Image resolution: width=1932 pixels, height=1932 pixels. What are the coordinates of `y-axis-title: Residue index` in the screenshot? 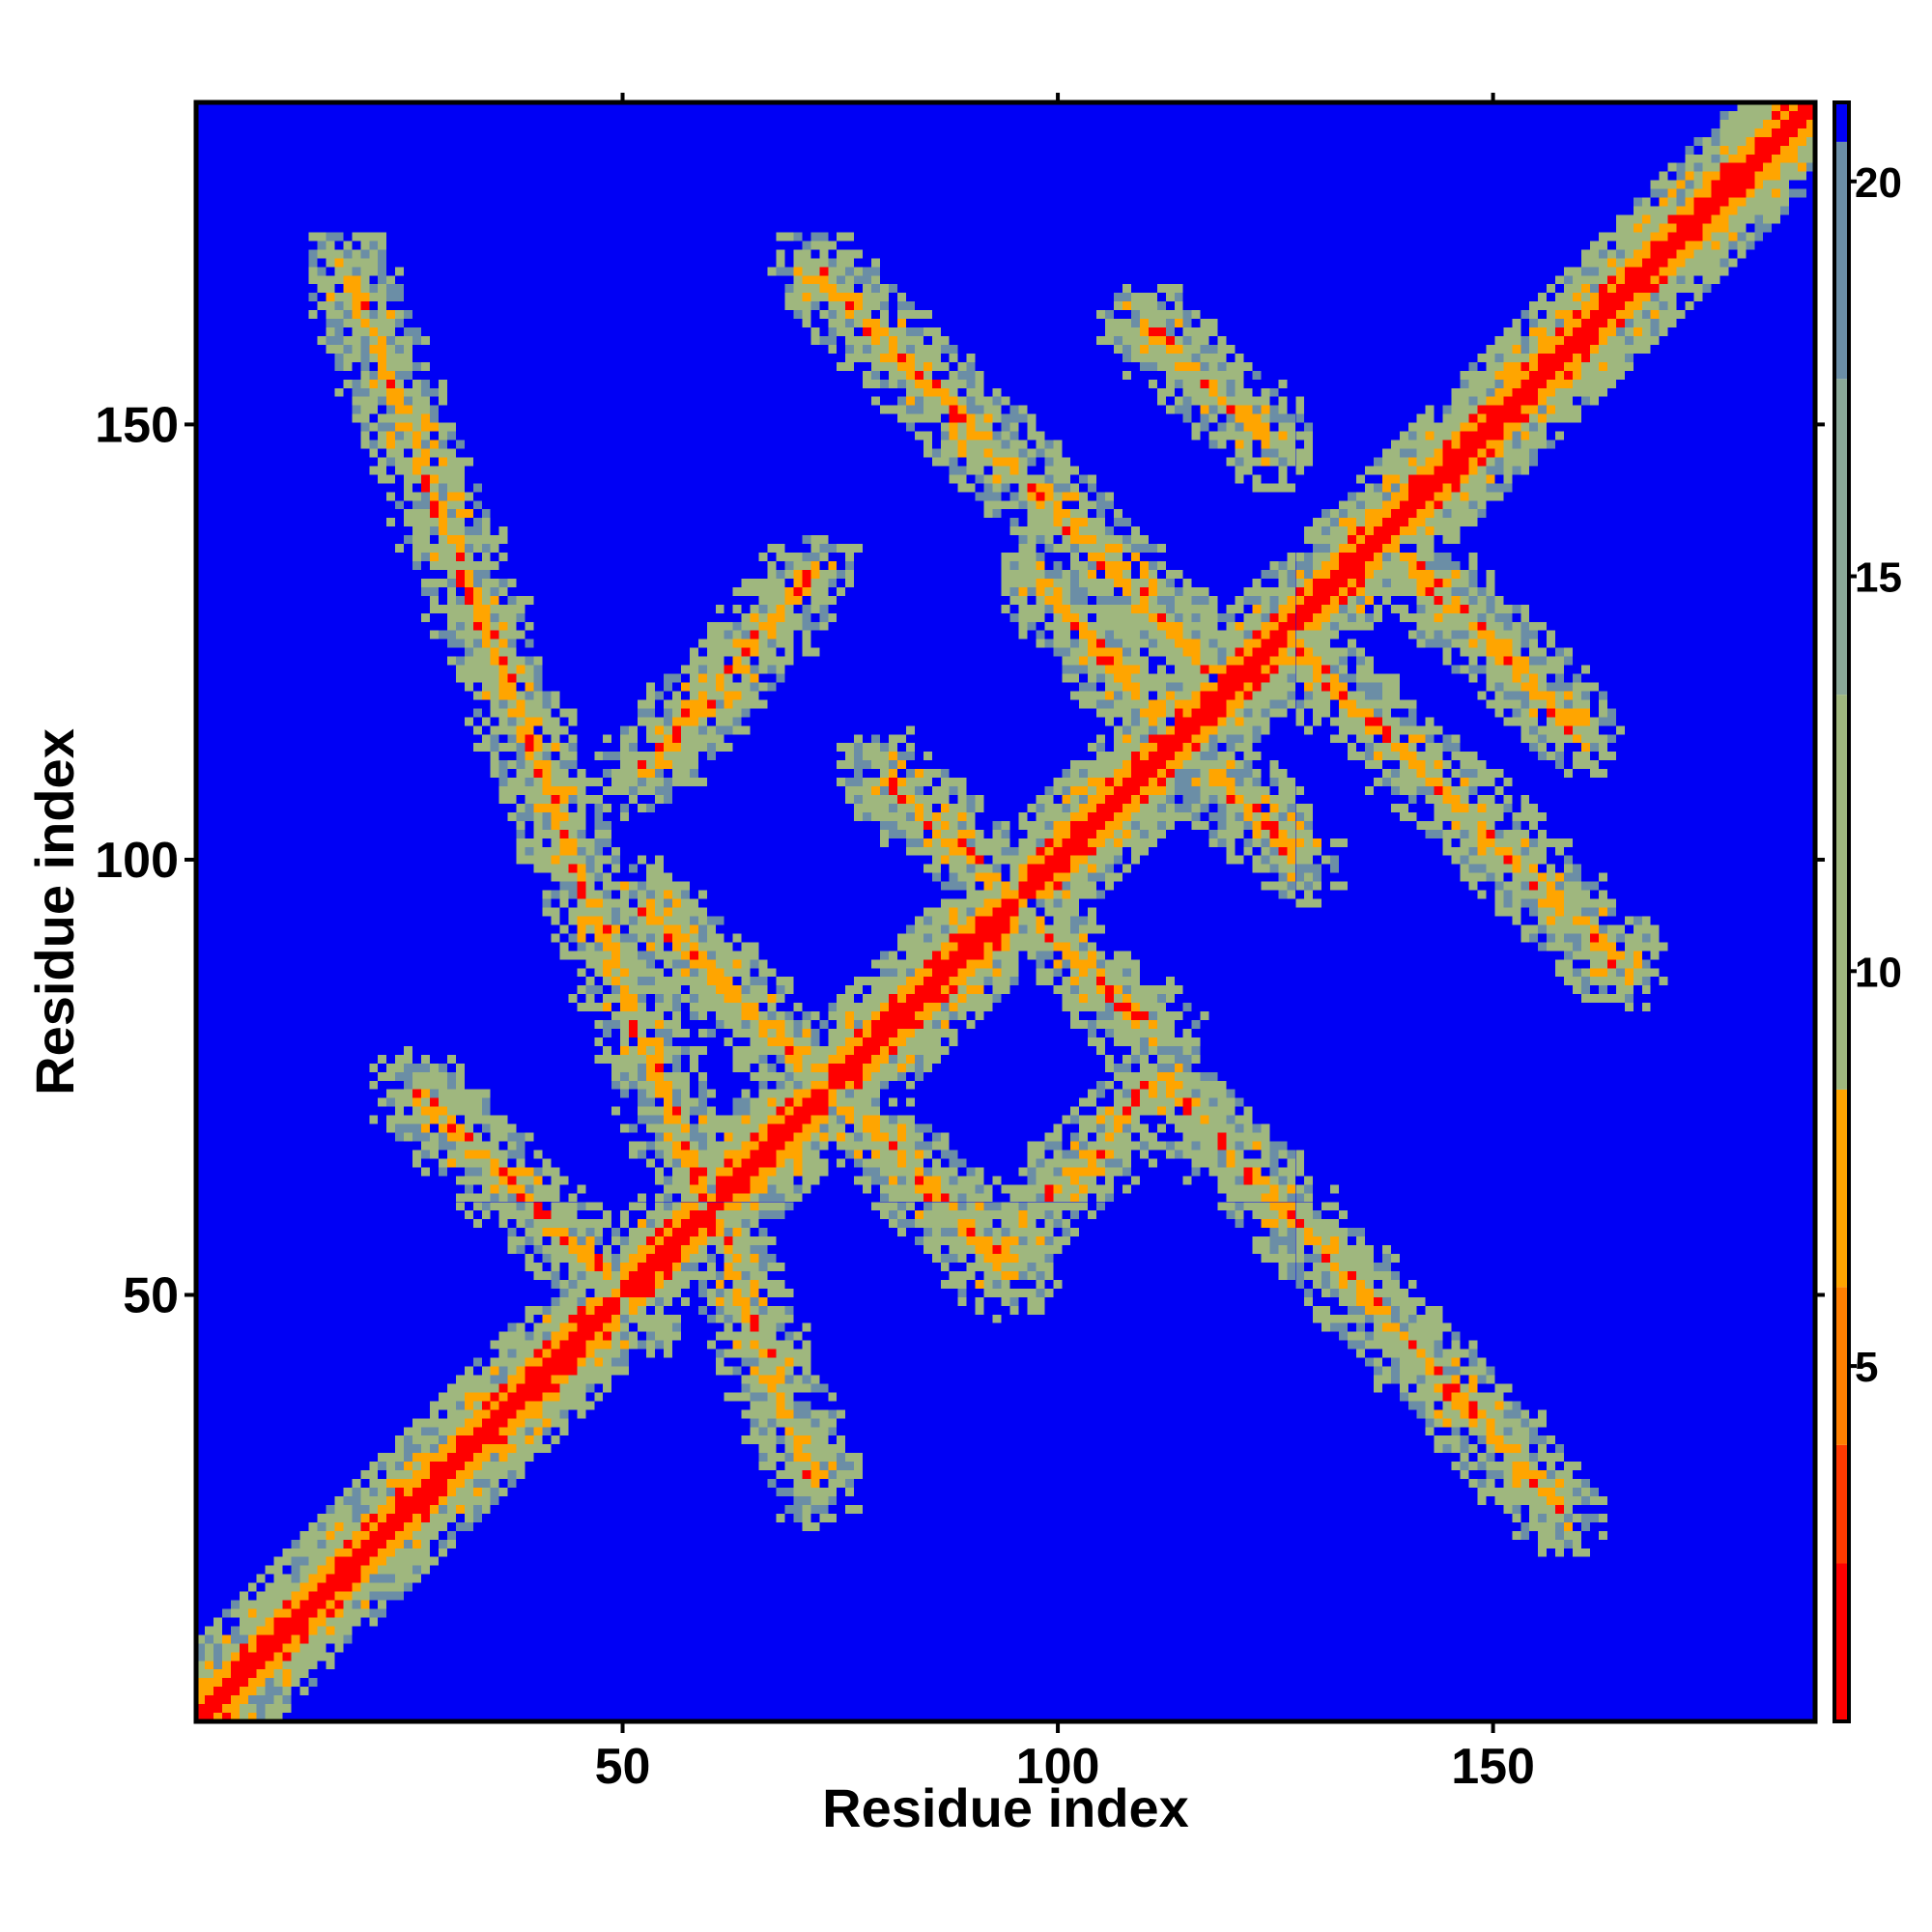 It's located at (54, 911).